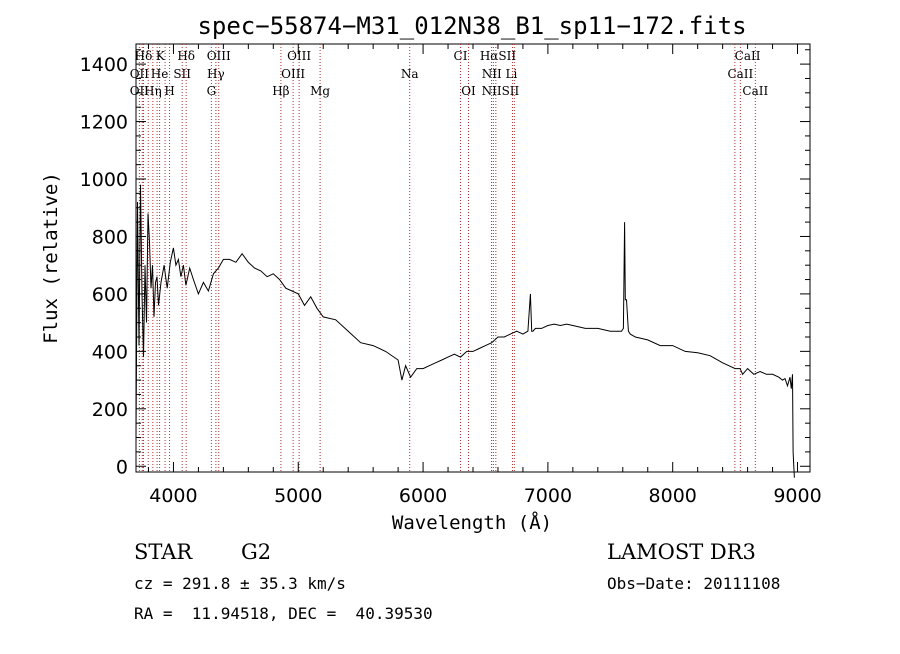 Image resolution: width=900 pixels, height=654 pixels. What do you see at coordinates (110, 295) in the screenshot?
I see `y-tick-label: 600` at bounding box center [110, 295].